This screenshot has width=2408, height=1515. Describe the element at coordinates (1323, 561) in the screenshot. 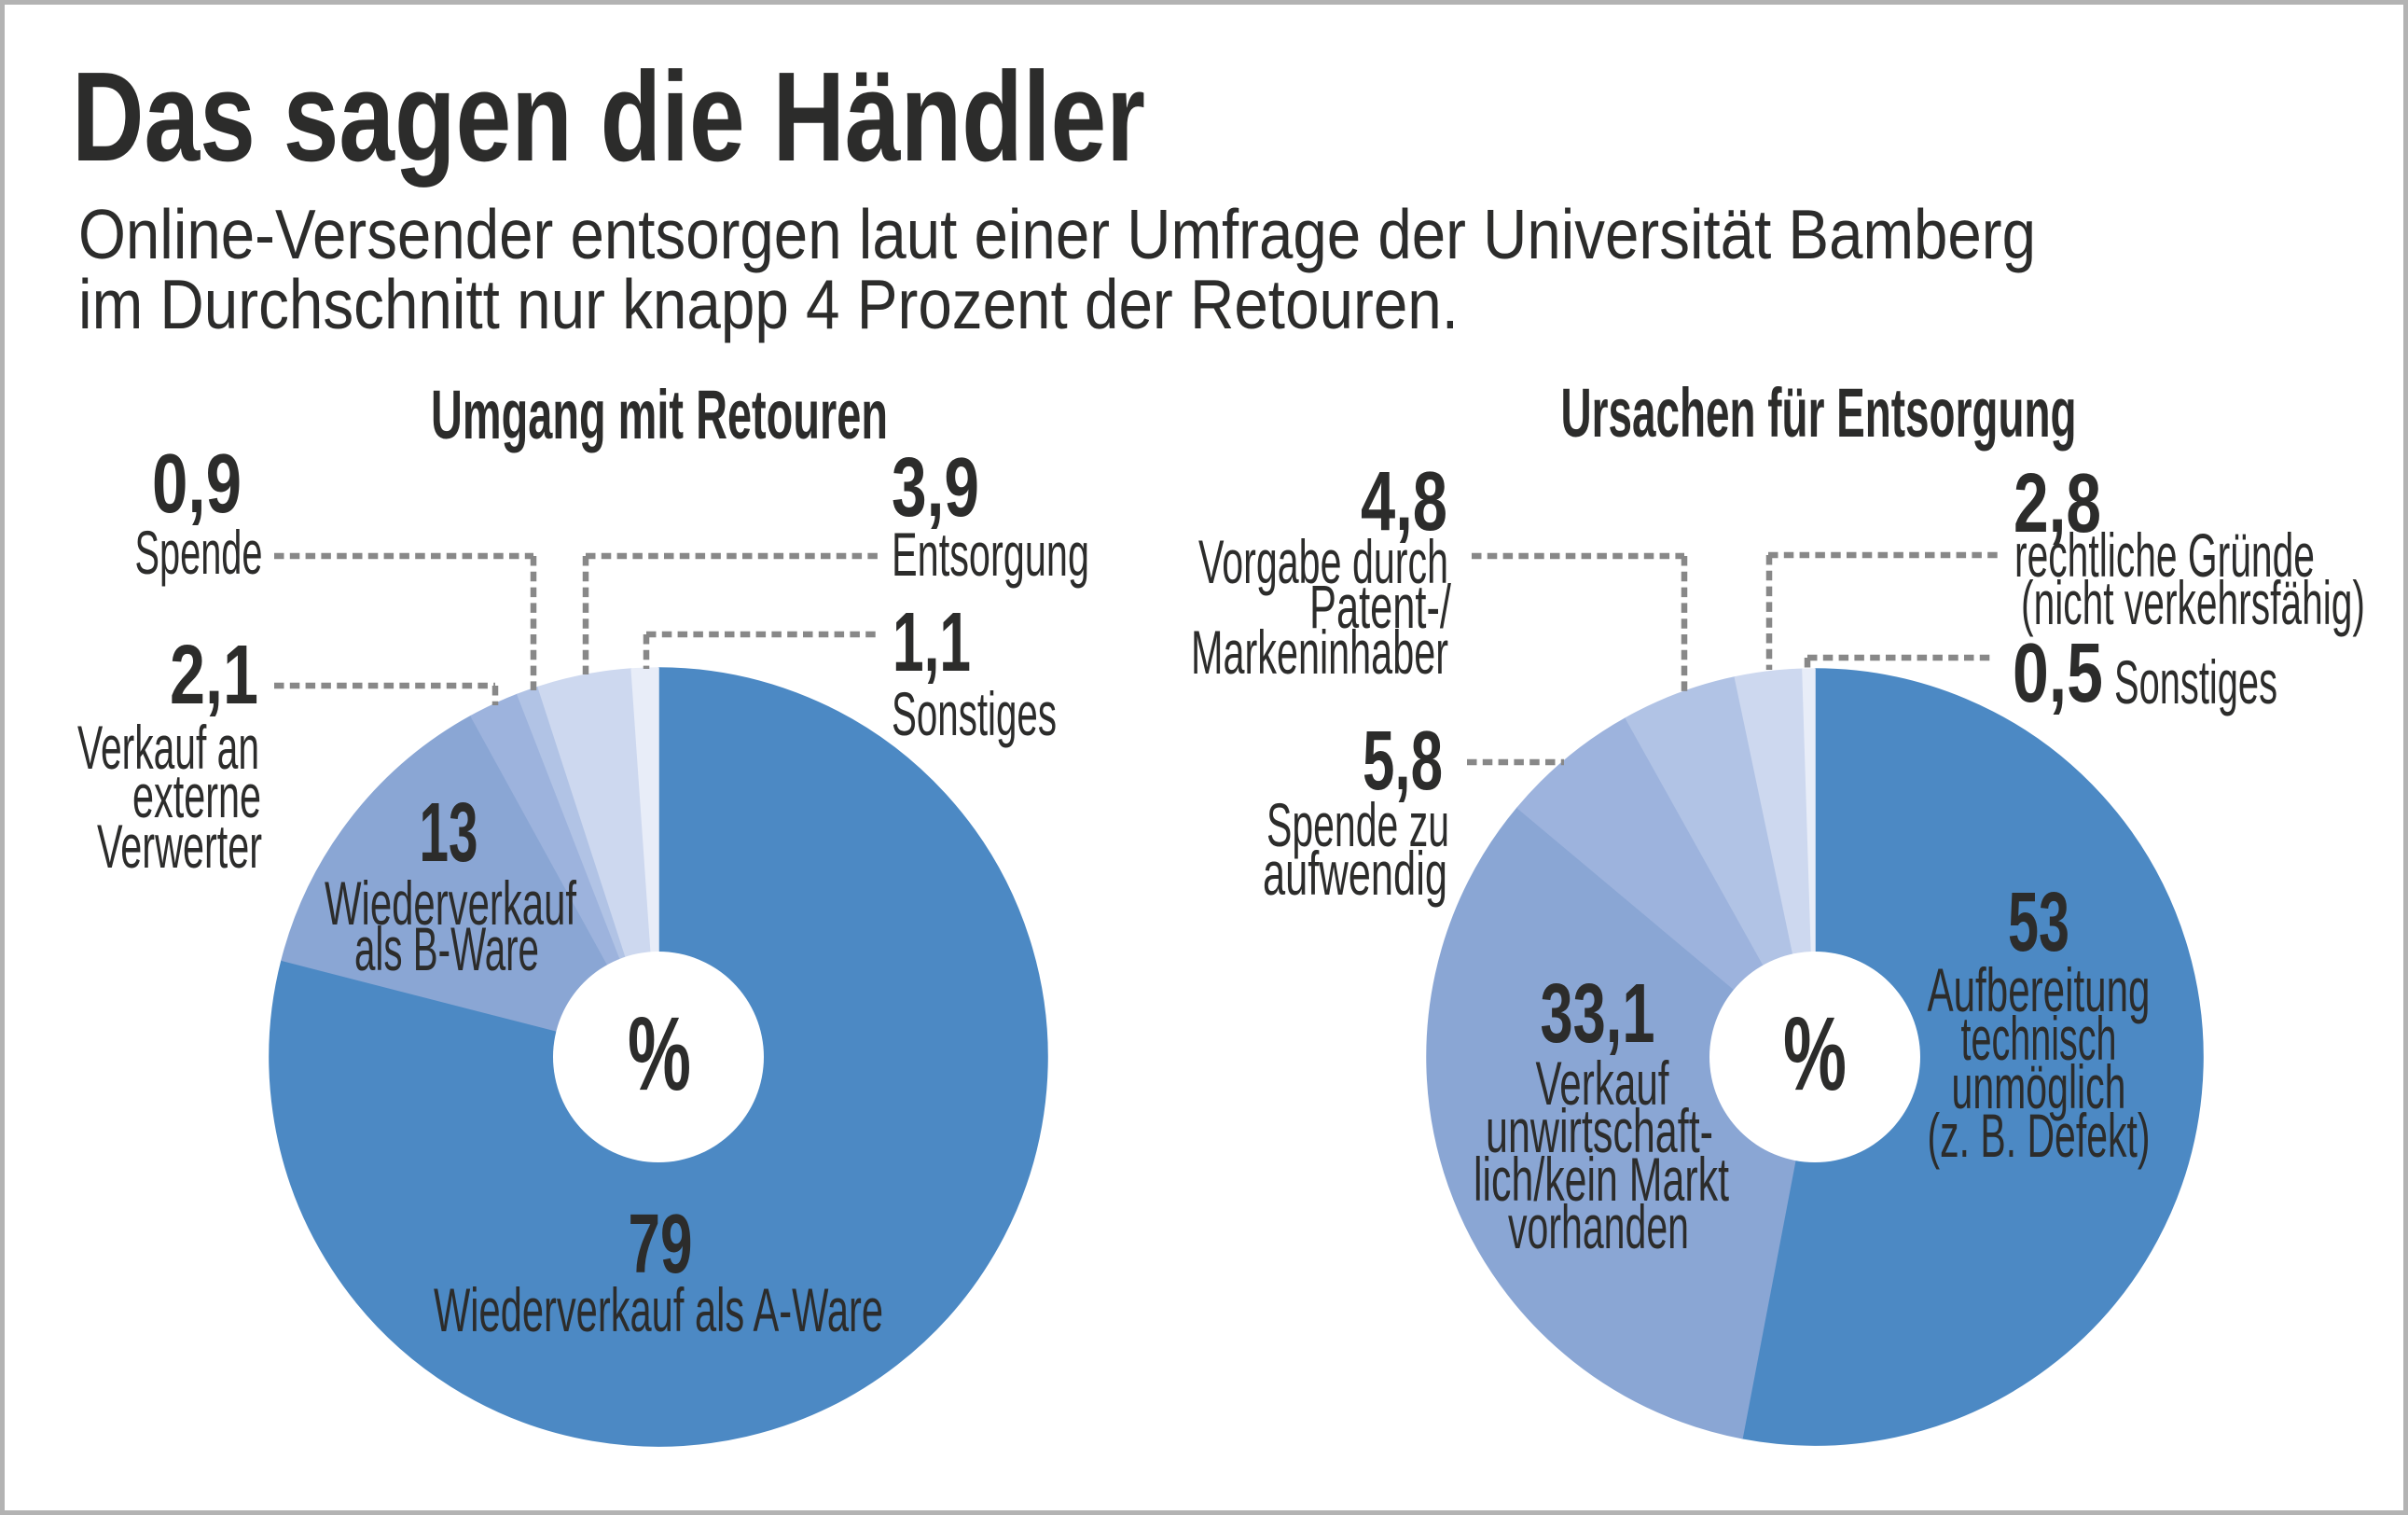

I see `svg-text: Vorgabe durch` at that location.